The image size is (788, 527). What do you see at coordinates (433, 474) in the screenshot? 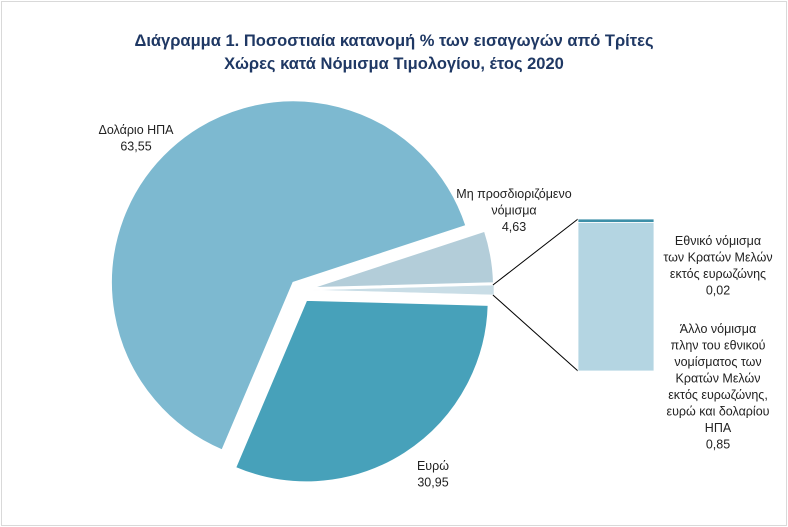
I see `label-euro: Ευρώ 30,95` at bounding box center [433, 474].